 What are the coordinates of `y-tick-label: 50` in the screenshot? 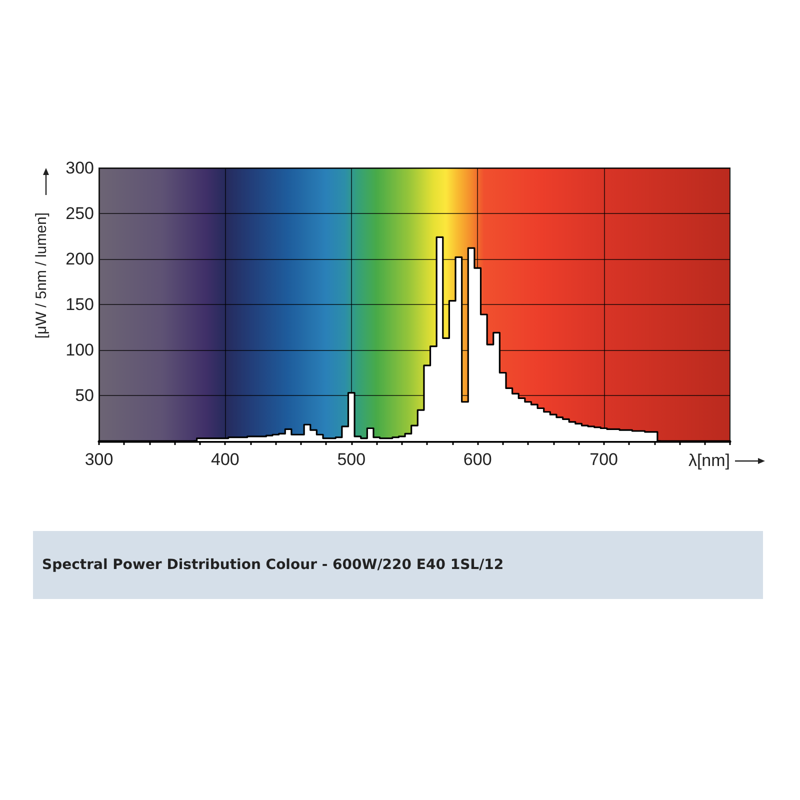 It's located at (84, 395).